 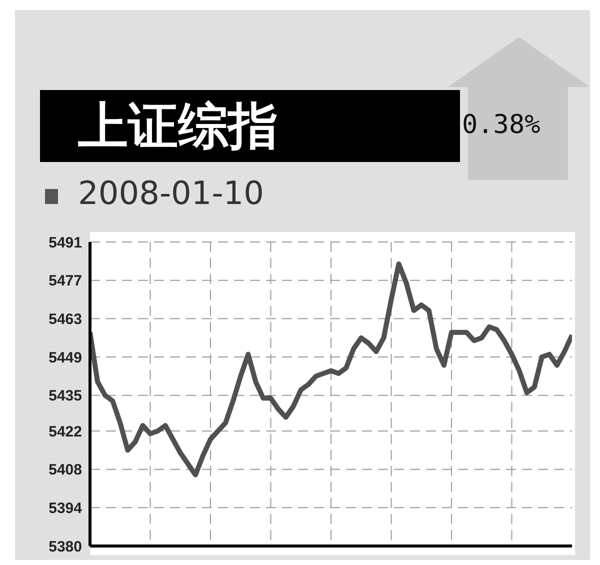 I want to click on y-tick-label: 5435, so click(x=65, y=396).